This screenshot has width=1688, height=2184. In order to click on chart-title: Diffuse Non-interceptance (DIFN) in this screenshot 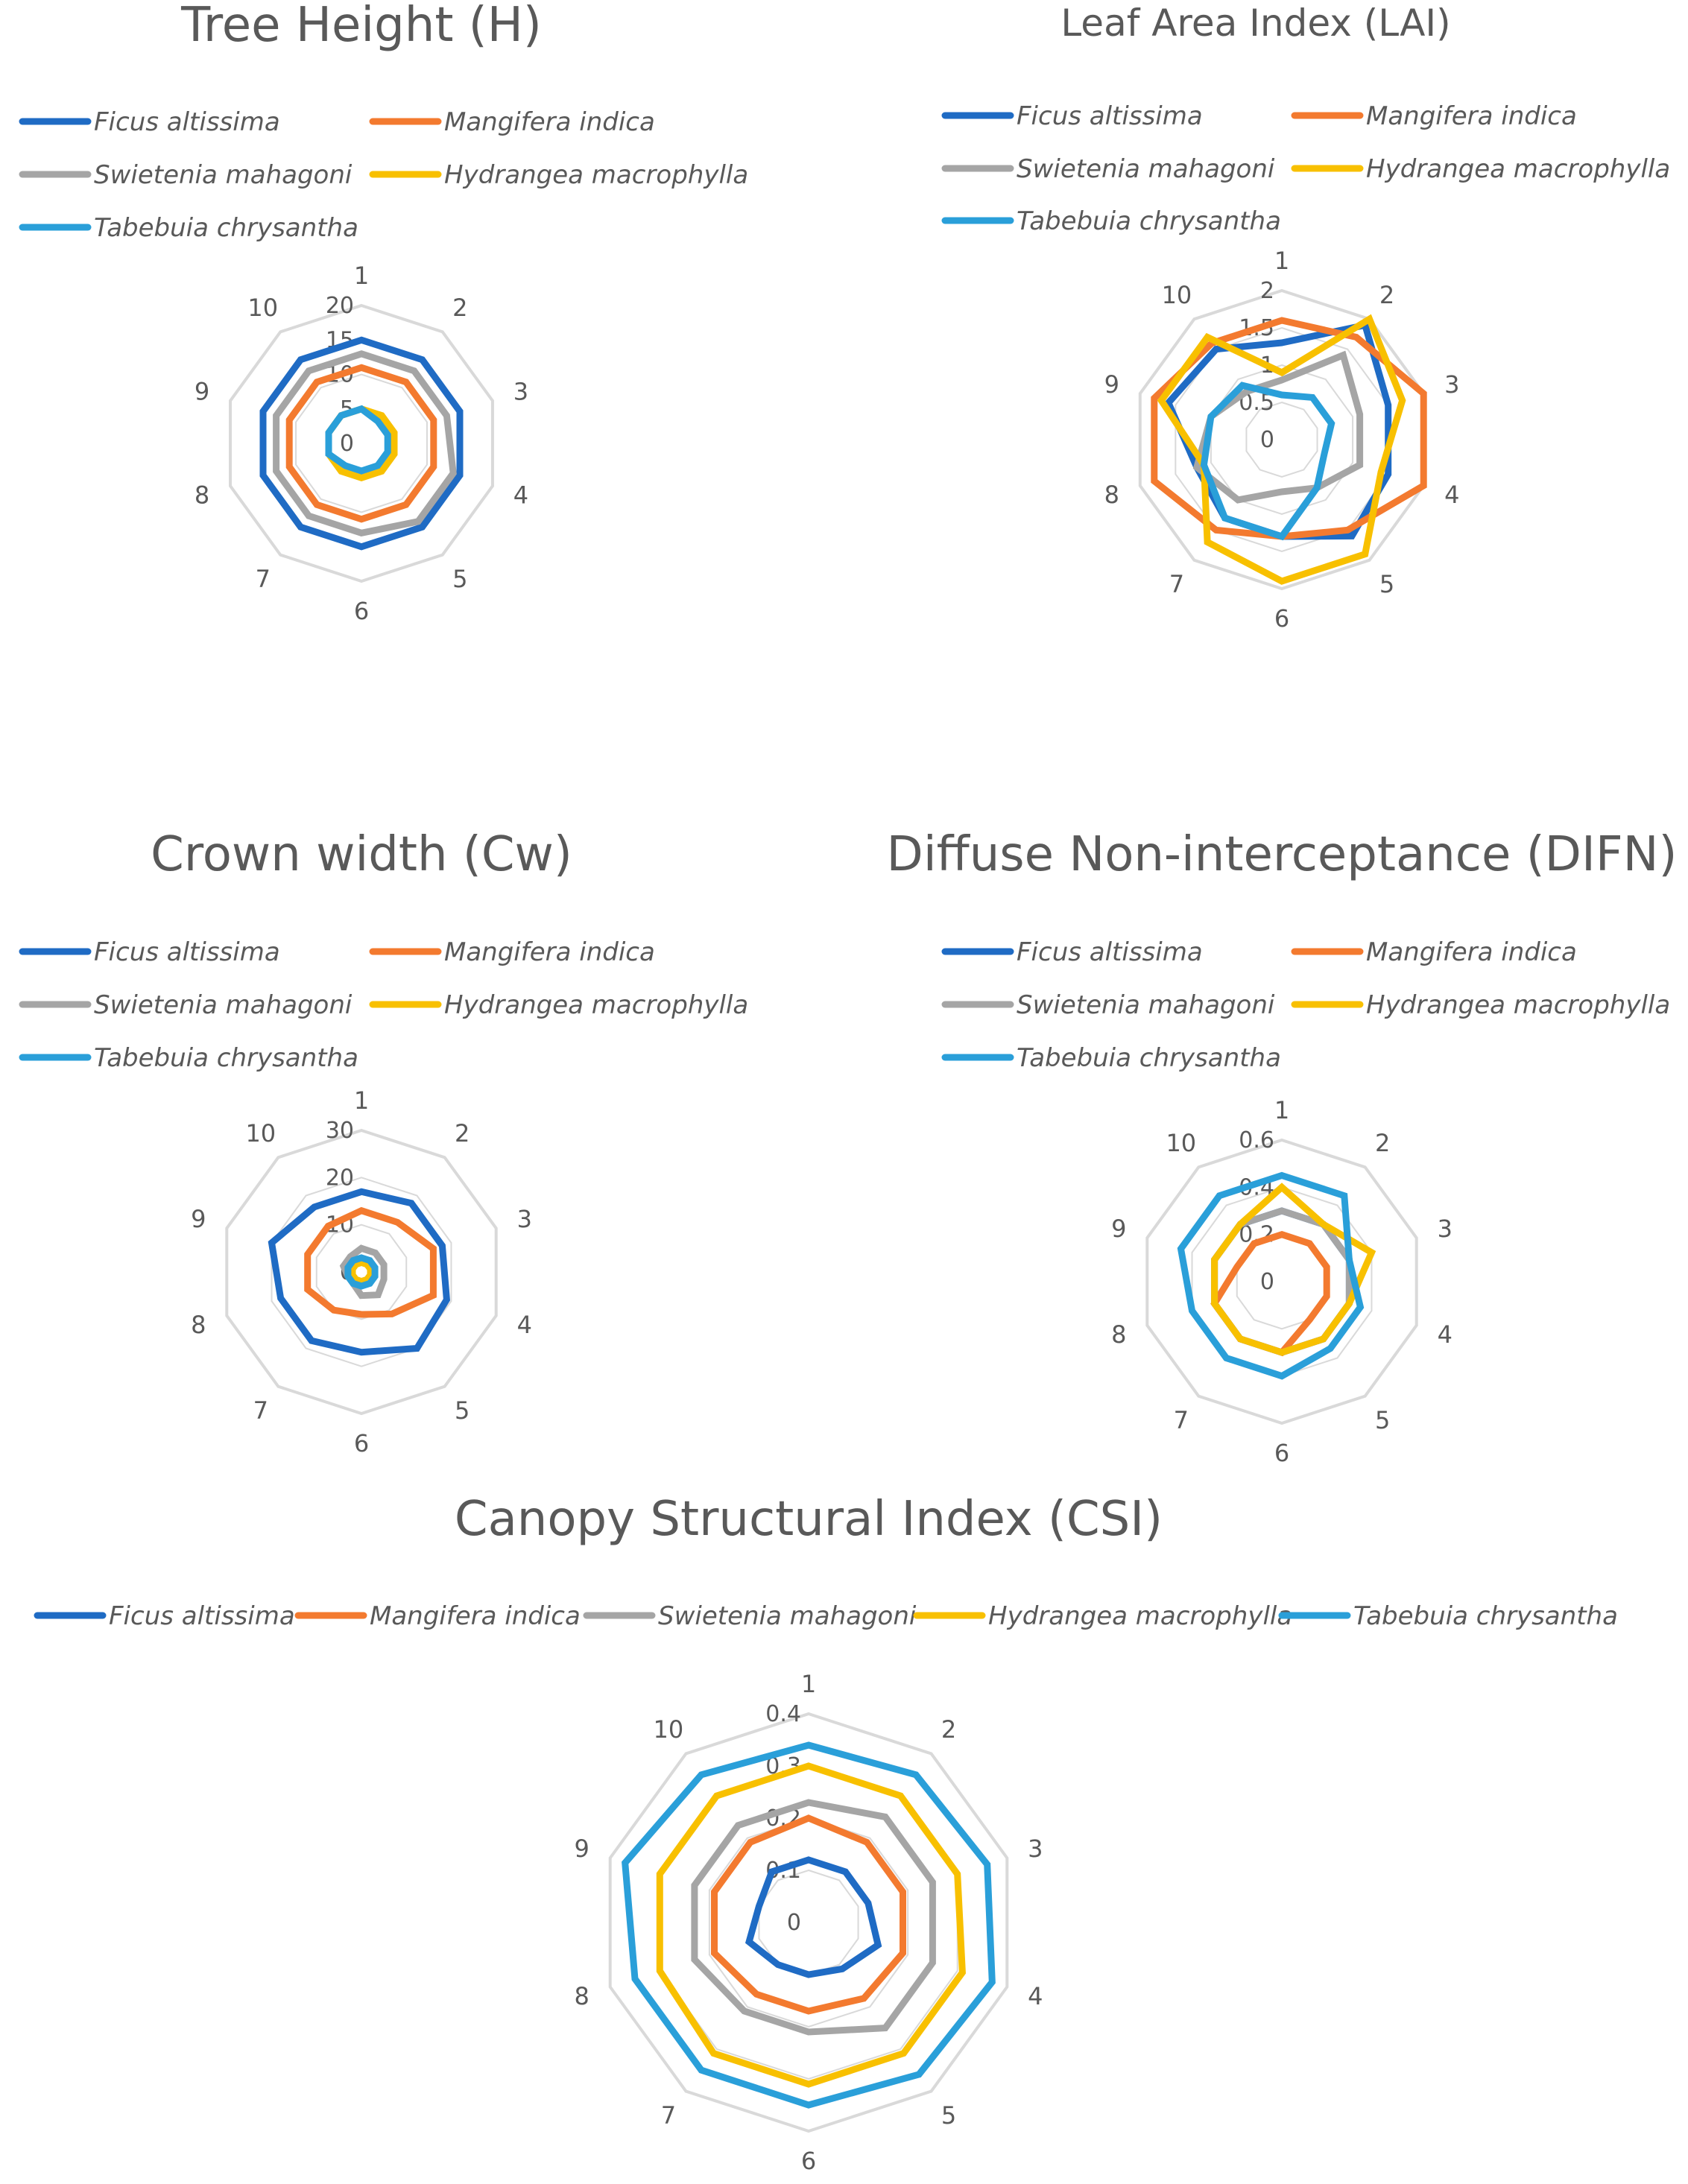, I will do `click(1282, 854)`.